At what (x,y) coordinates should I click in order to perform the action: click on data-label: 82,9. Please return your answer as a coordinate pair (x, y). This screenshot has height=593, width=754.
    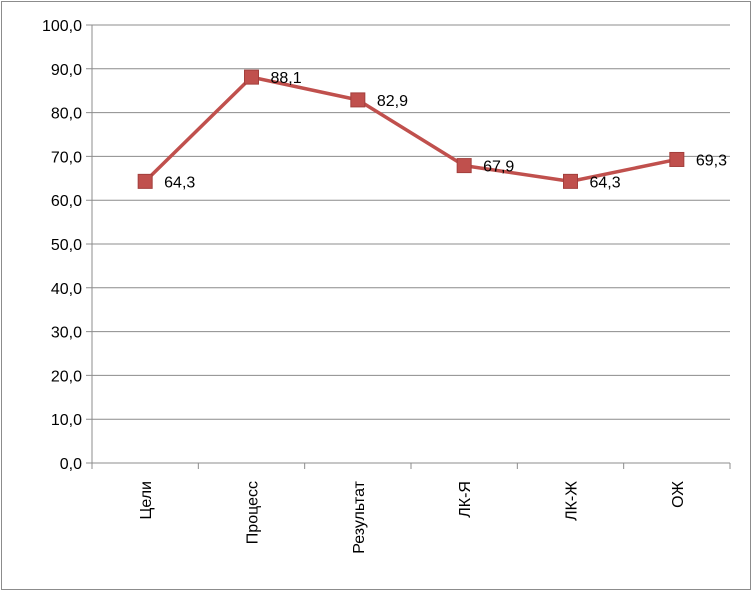
    Looking at the image, I should click on (392, 101).